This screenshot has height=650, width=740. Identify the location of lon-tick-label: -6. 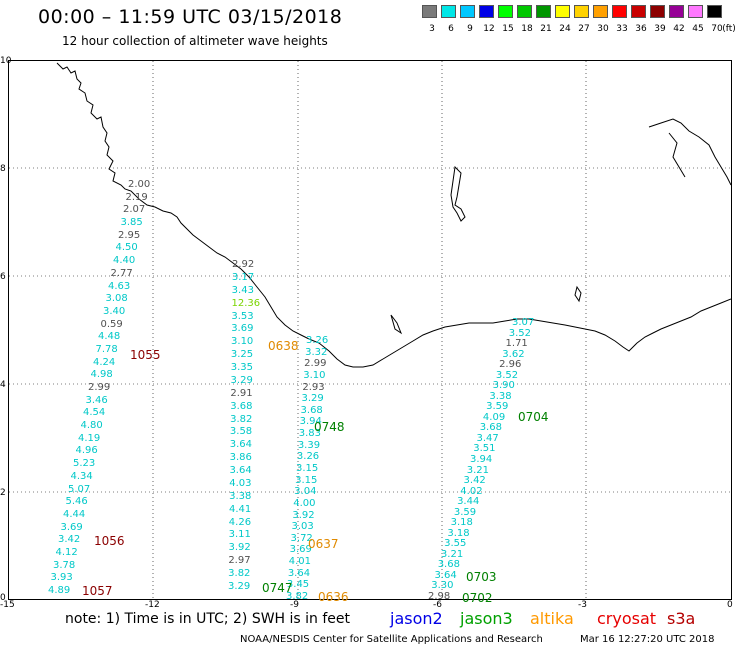
(437, 605).